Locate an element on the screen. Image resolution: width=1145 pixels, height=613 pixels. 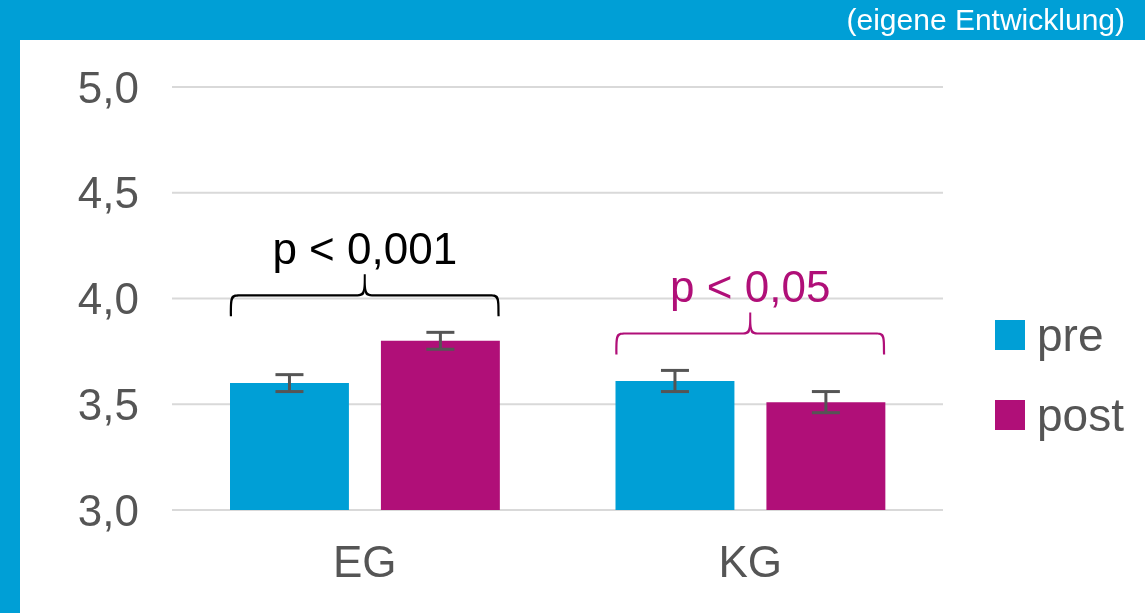
annotation: p < 0,001 is located at coordinates (365, 249).